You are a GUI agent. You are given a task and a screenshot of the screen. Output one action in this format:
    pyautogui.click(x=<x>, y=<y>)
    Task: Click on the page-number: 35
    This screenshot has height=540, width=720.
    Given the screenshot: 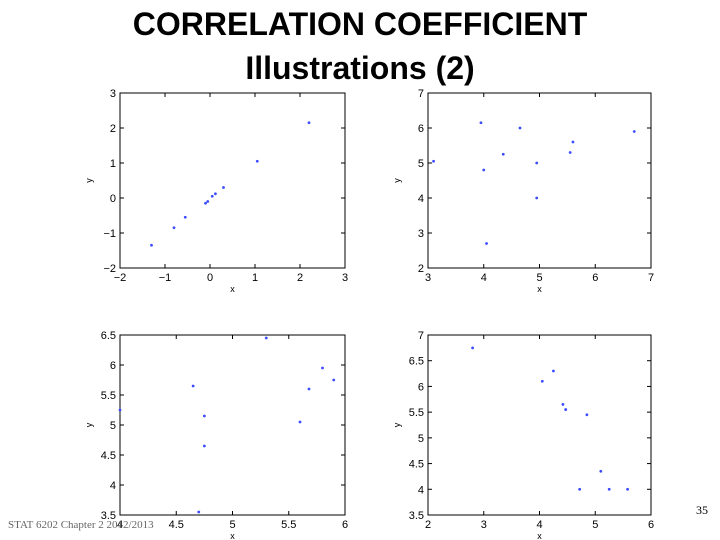 What is the action you would take?
    pyautogui.click(x=702, y=510)
    